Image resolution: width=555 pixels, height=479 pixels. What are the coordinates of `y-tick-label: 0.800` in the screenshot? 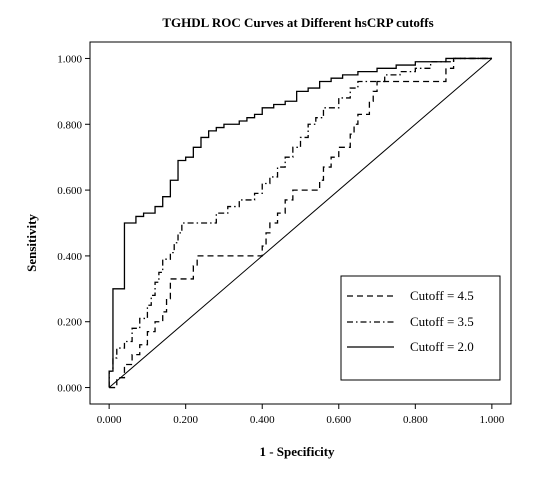 It's located at (69, 125).